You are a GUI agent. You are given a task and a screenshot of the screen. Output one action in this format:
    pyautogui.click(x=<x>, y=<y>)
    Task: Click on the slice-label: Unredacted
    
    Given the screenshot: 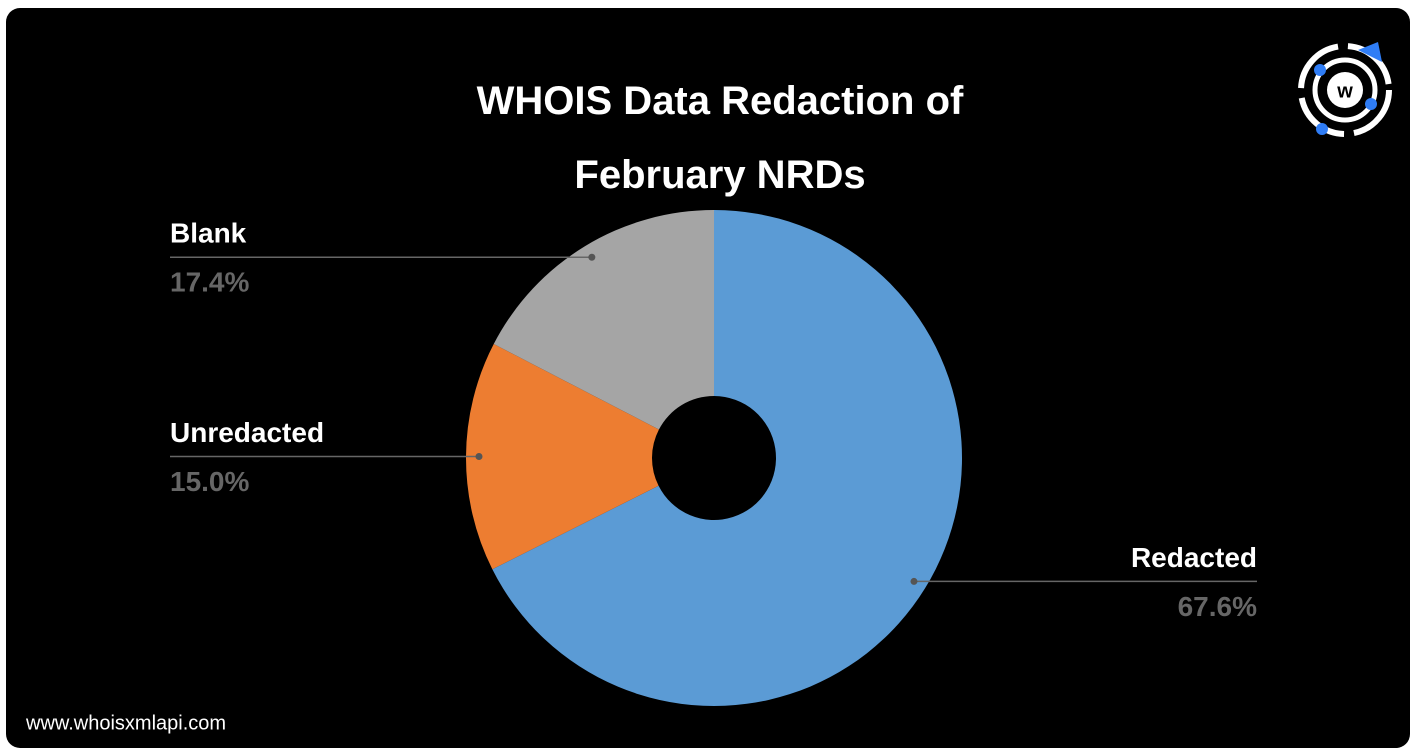 What is the action you would take?
    pyautogui.click(x=247, y=432)
    